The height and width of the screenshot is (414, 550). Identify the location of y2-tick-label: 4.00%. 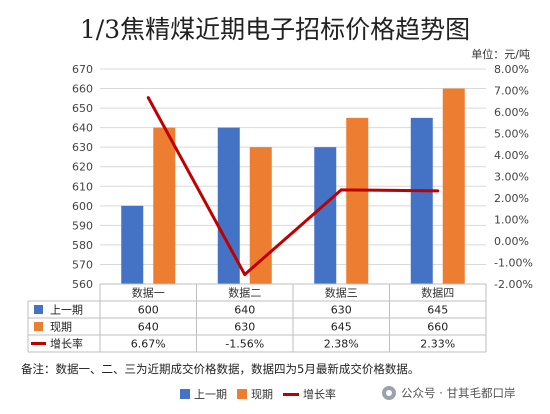
(511, 155).